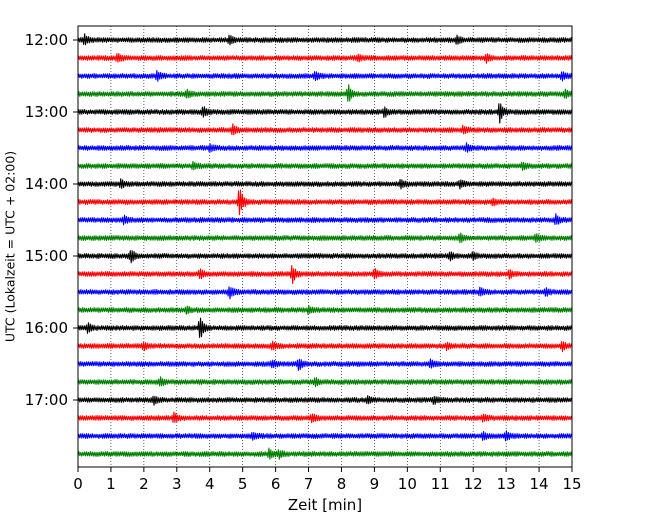 This screenshot has width=650, height=520. What do you see at coordinates (46, 112) in the screenshot?
I see `y-tick-label: 13:00` at bounding box center [46, 112].